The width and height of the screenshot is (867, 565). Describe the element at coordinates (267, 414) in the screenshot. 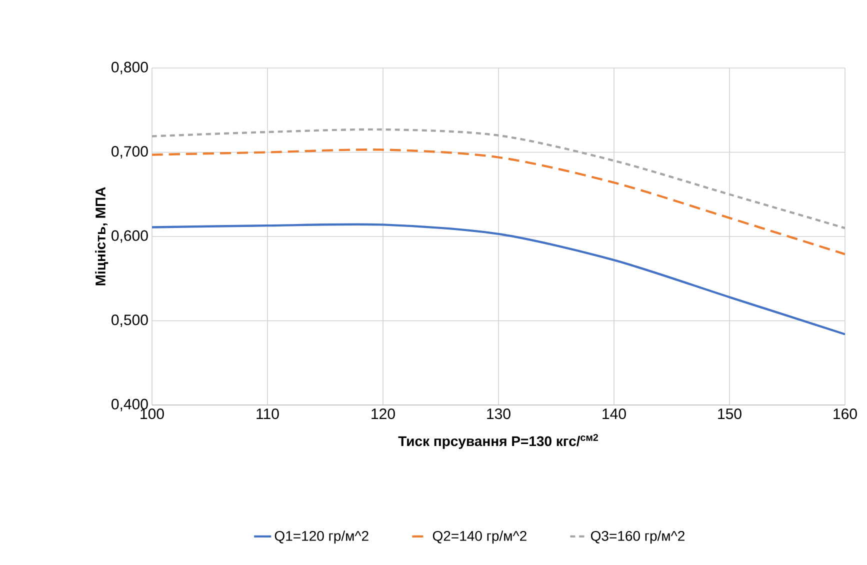

I see `x-tick-label: 110` at that location.